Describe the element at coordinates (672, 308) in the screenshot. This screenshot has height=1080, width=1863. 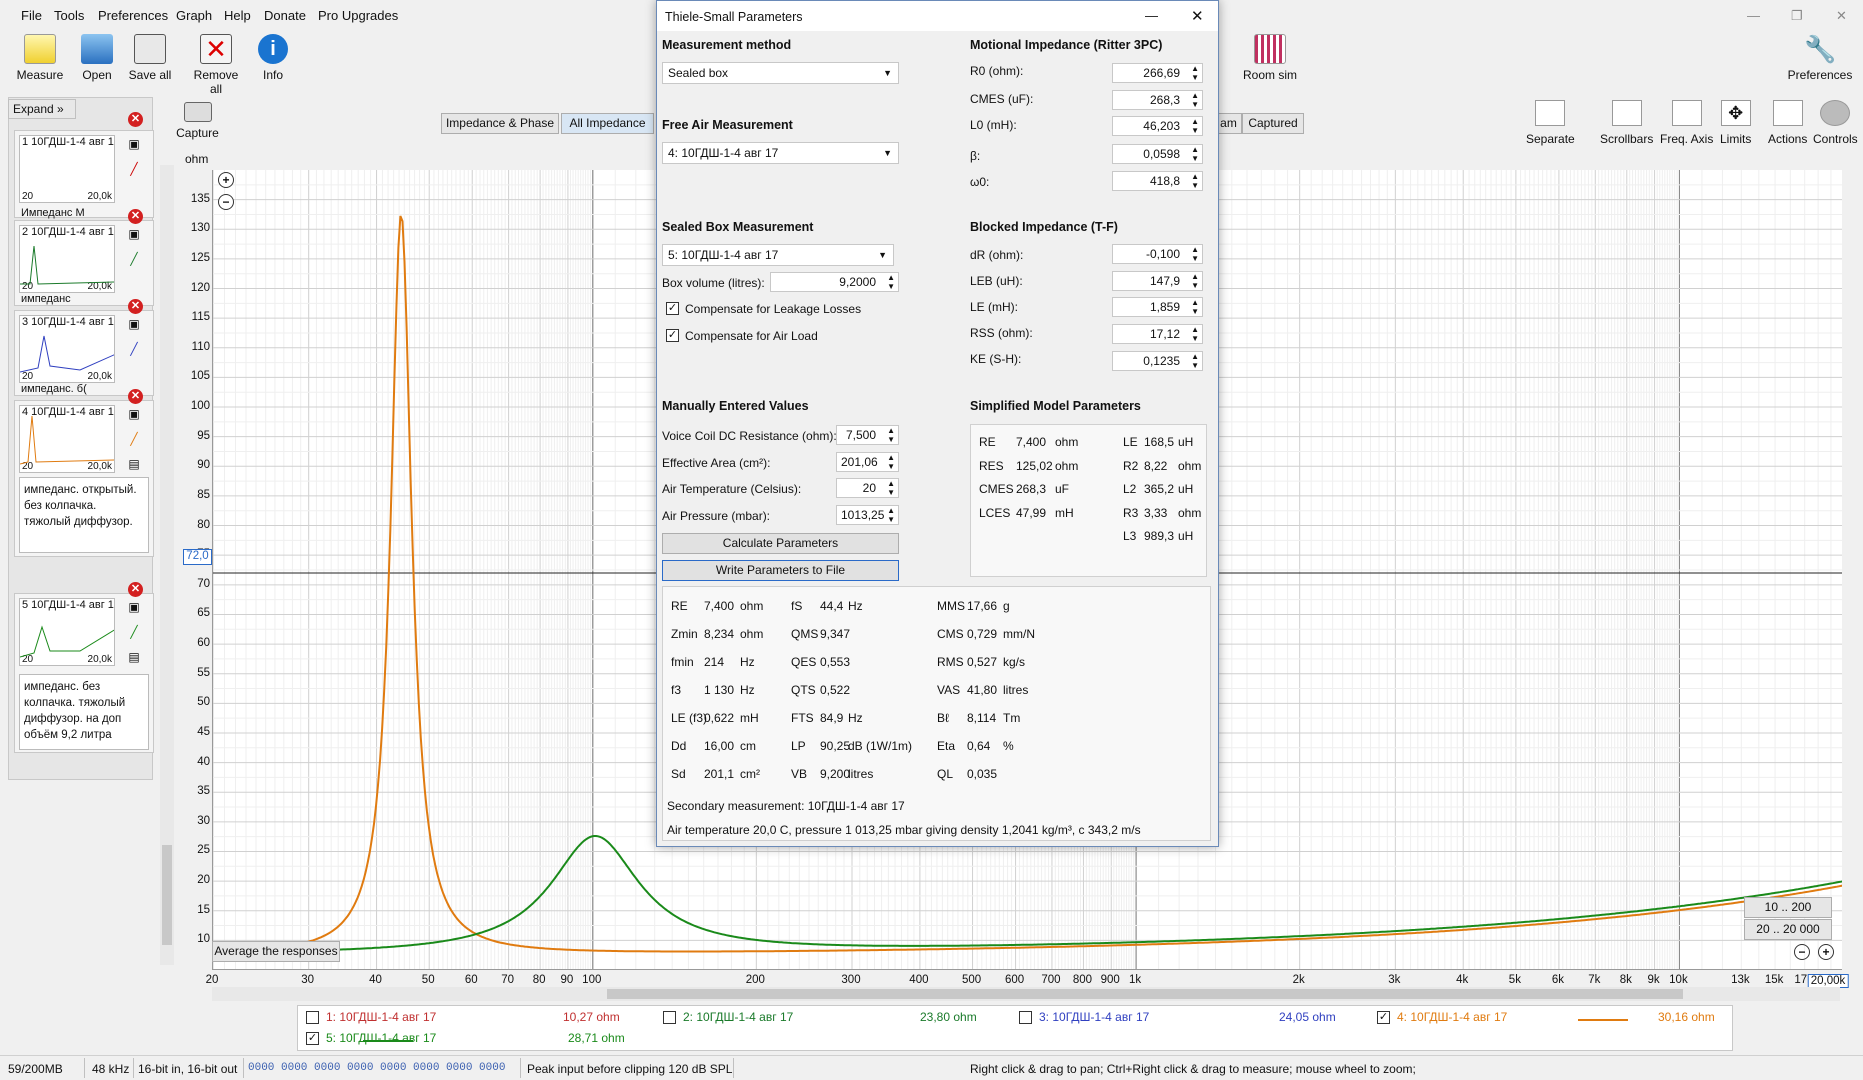
I see `leakage-checkbox: ✓` at that location.